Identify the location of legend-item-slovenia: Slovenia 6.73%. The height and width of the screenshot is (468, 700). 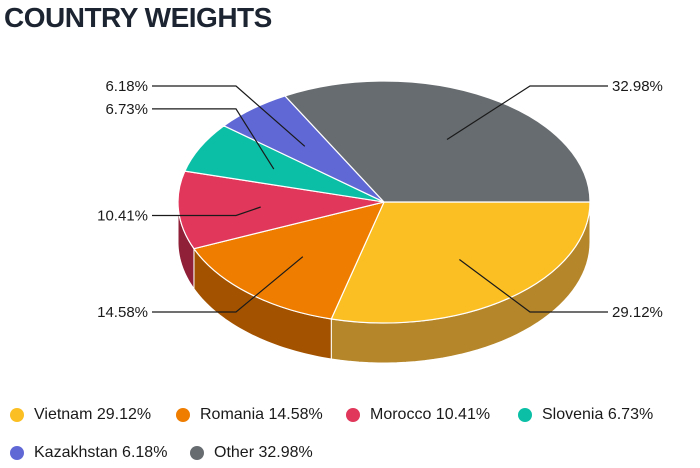
(585, 415).